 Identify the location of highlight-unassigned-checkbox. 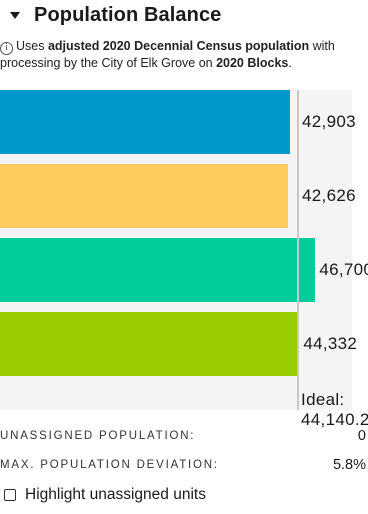
(10, 495).